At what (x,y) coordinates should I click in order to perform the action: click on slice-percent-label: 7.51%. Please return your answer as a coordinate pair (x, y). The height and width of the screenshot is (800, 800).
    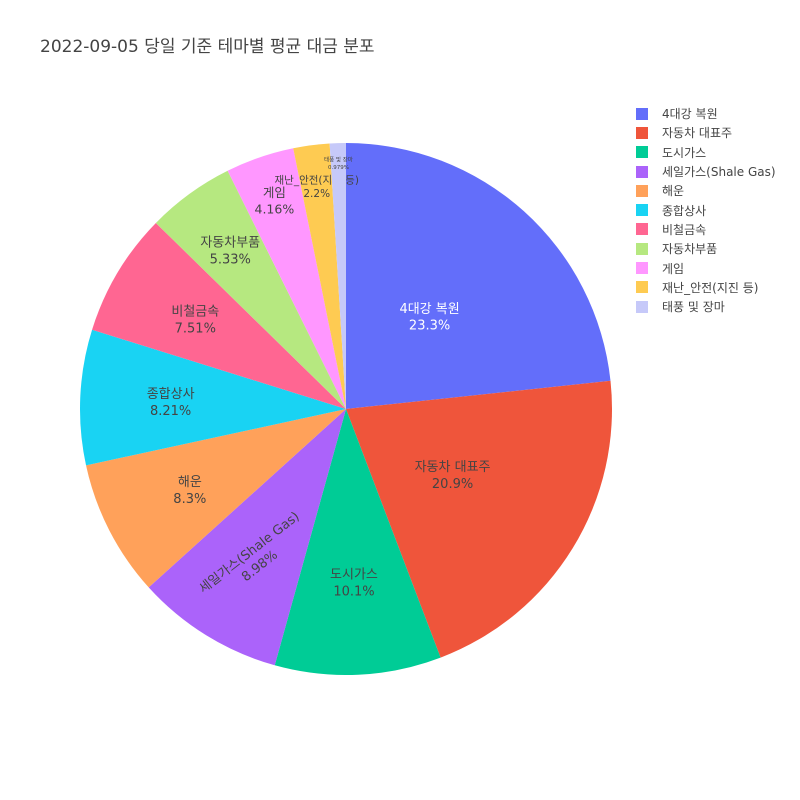
    Looking at the image, I should click on (195, 329).